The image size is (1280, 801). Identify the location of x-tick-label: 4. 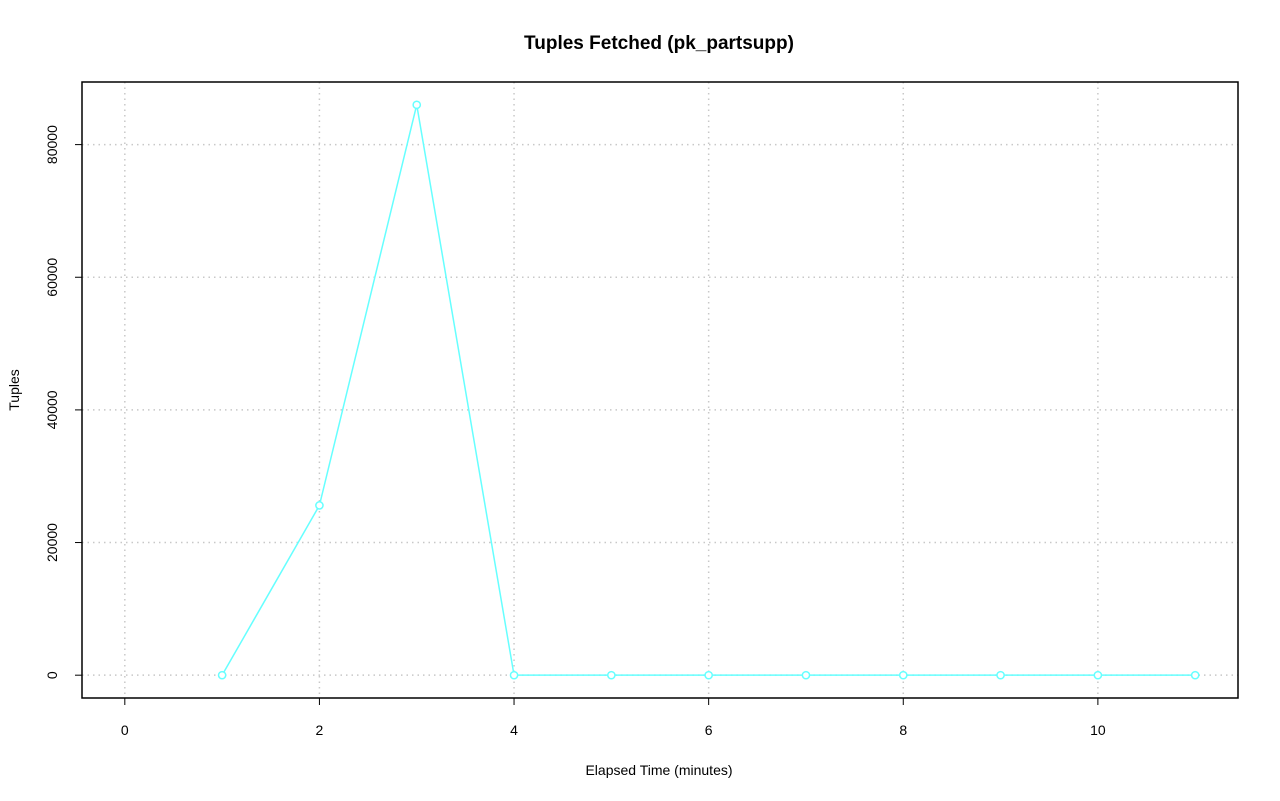
(514, 730).